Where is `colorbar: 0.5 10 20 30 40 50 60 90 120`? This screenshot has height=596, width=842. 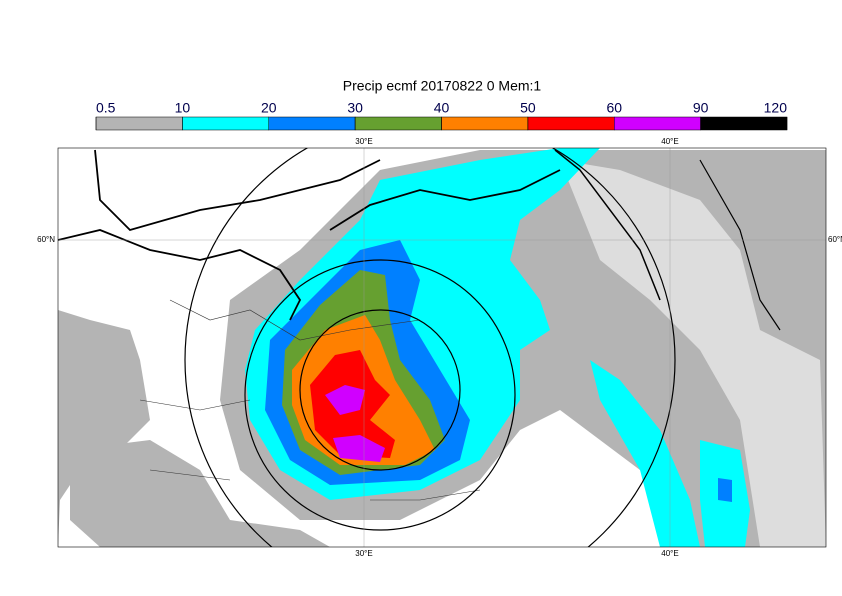 colorbar: 0.5 10 20 30 40 50 60 90 120 is located at coordinates (441, 115).